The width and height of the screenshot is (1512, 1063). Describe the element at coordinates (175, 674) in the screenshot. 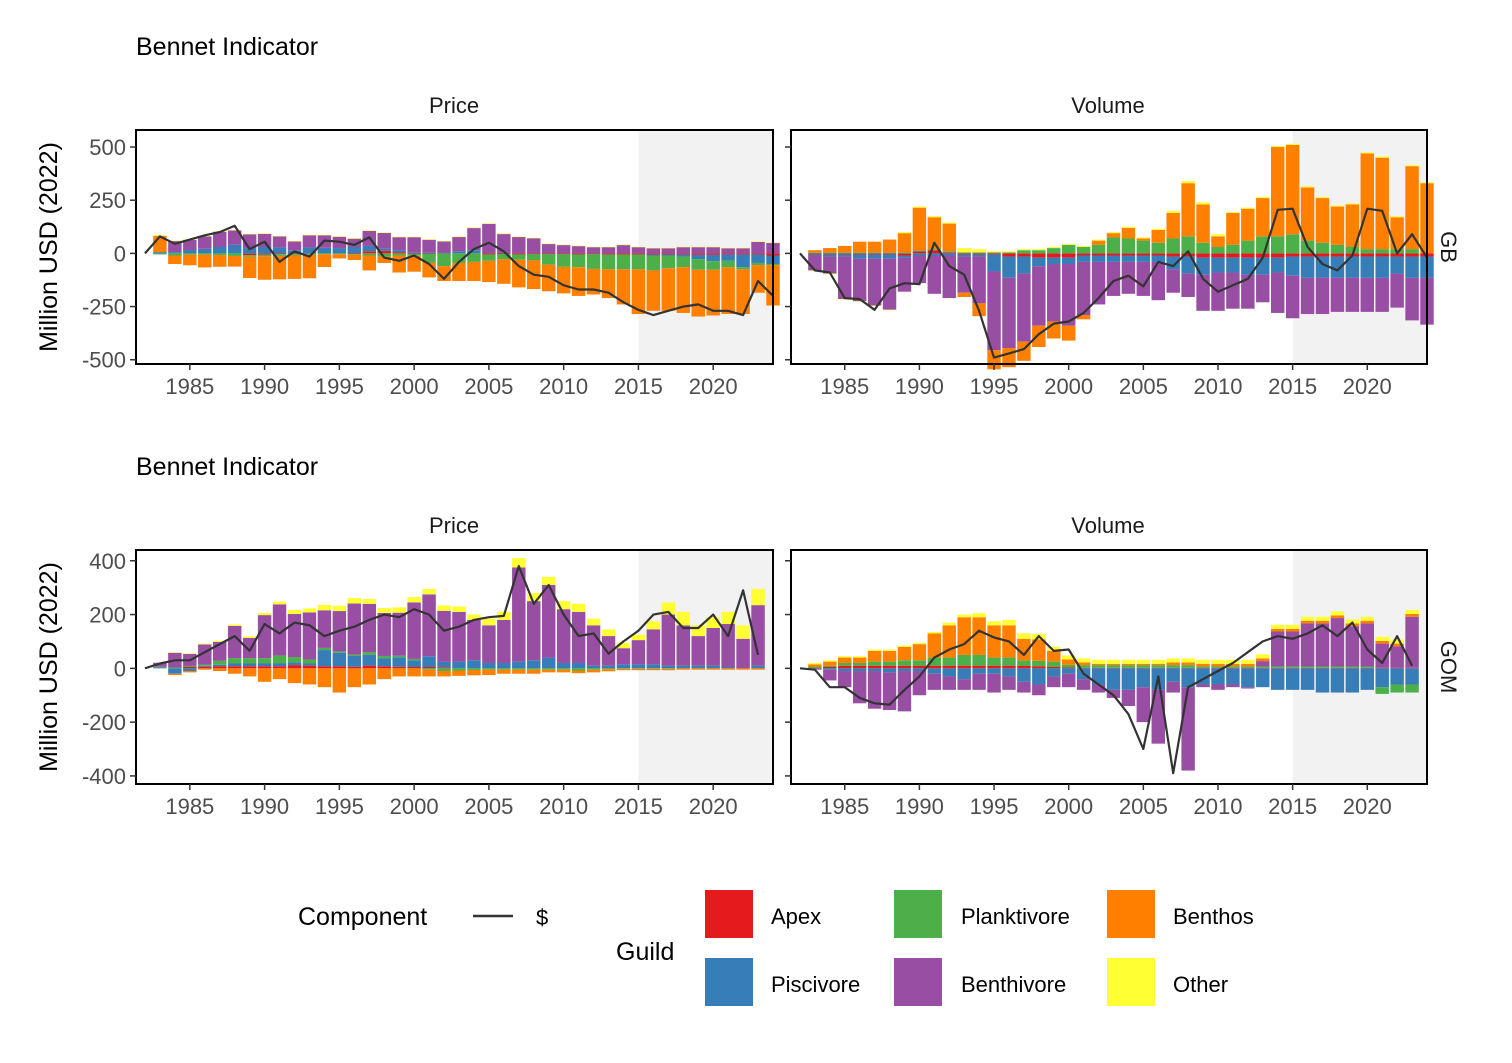

I see `bar-gom-price-benthos-1984` at that location.